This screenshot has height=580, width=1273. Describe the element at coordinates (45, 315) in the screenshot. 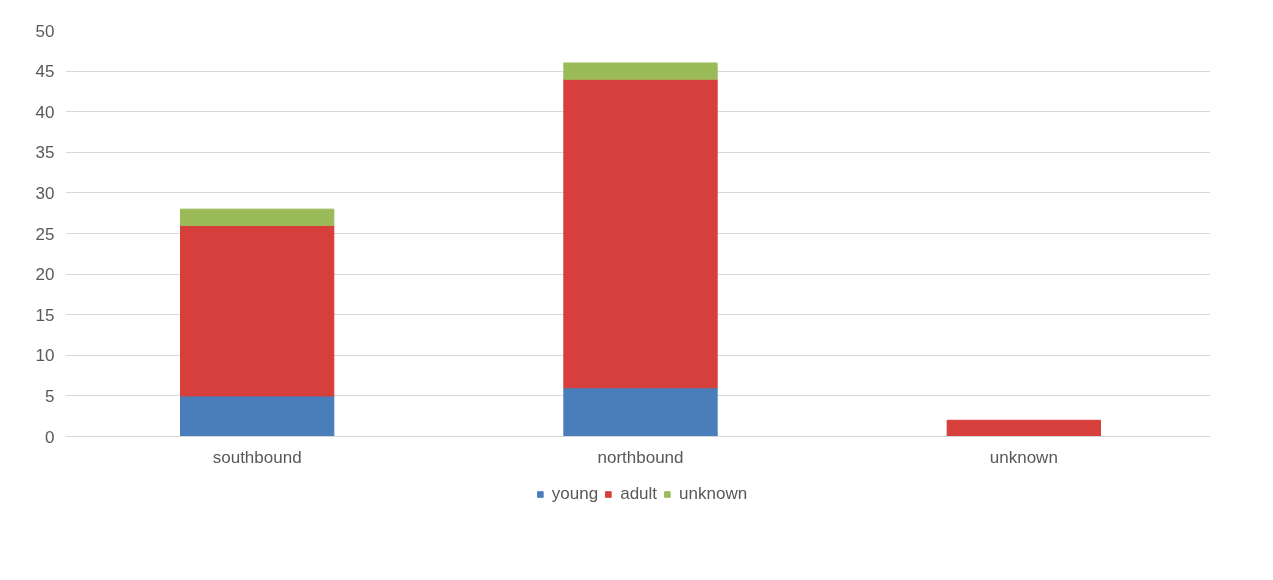

I see `y-tick-label: 15` at that location.